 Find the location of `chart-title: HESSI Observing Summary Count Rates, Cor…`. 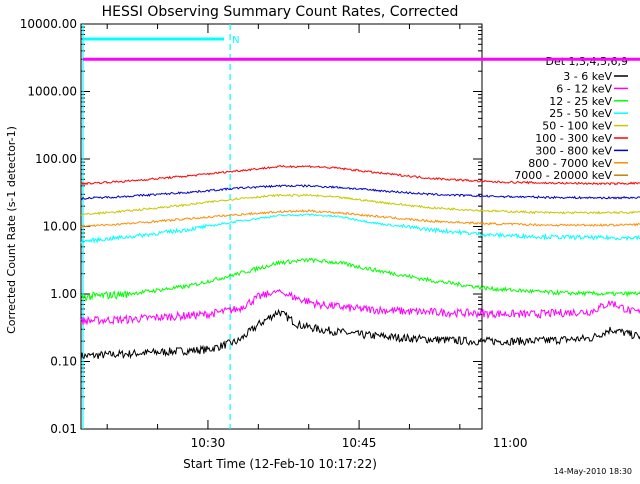

chart-title: HESSI Observing Summary Count Rates, Cor… is located at coordinates (280, 12).